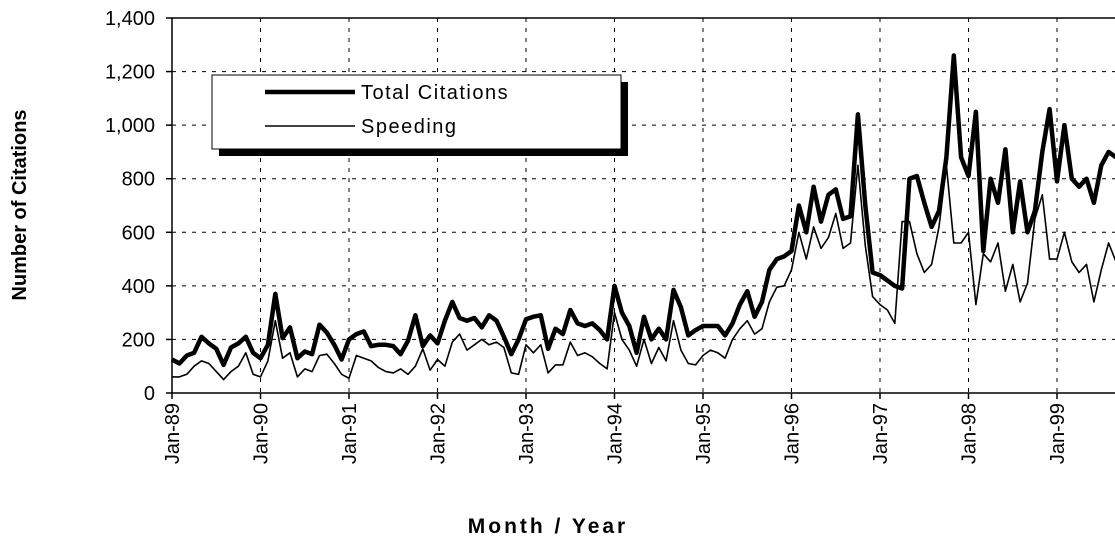 The height and width of the screenshot is (544, 1115). Describe the element at coordinates (138, 233) in the screenshot. I see `y-tick-label: 600` at that location.